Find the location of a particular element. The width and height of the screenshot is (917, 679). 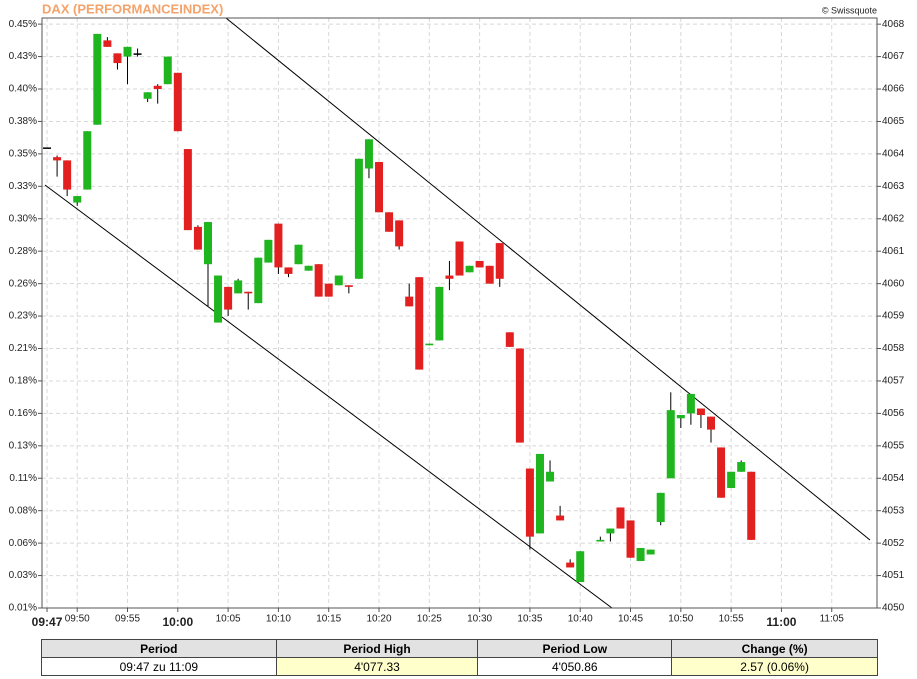

x-tick-label: 10:05 is located at coordinates (228, 619).